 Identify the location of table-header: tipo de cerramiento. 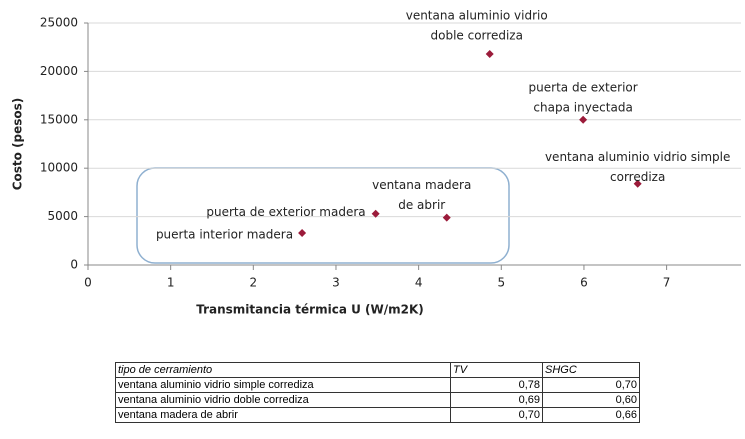
(283, 370).